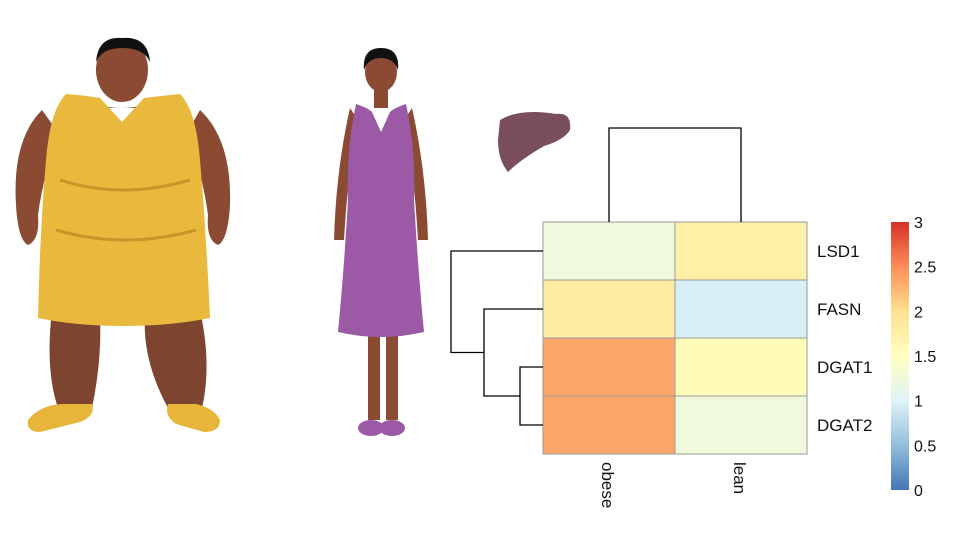 This screenshot has width=979, height=550. I want to click on obese-left-shoe, so click(60, 418).